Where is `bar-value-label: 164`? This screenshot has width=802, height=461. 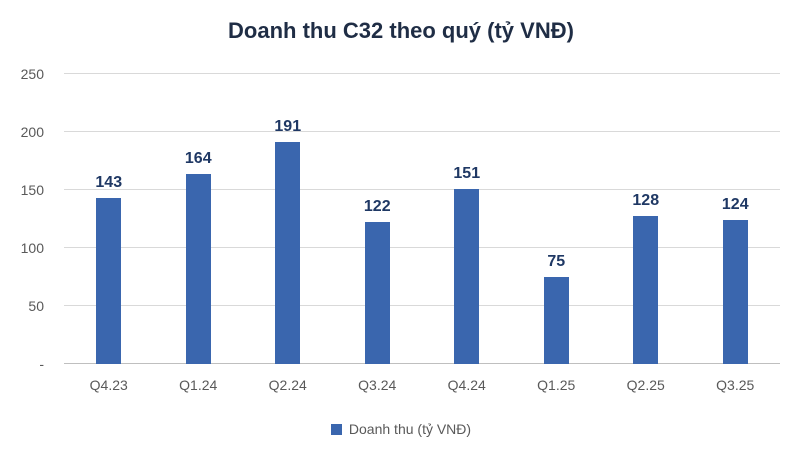 bar-value-label: 164 is located at coordinates (198, 158).